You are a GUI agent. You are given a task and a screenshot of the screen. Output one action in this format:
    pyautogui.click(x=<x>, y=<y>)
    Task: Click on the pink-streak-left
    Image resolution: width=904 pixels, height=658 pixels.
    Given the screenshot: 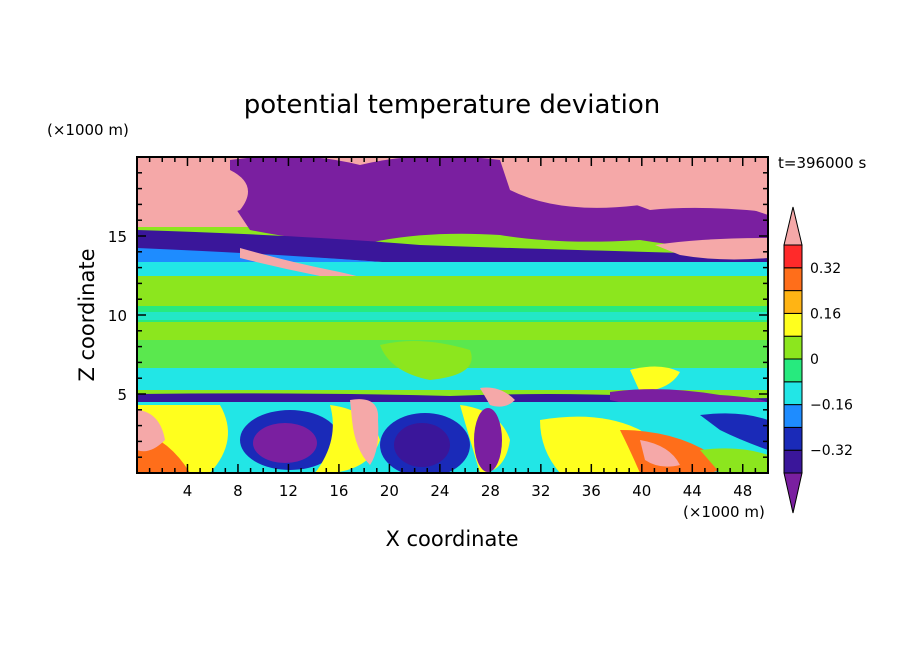 What is the action you would take?
    pyautogui.click(x=310, y=266)
    